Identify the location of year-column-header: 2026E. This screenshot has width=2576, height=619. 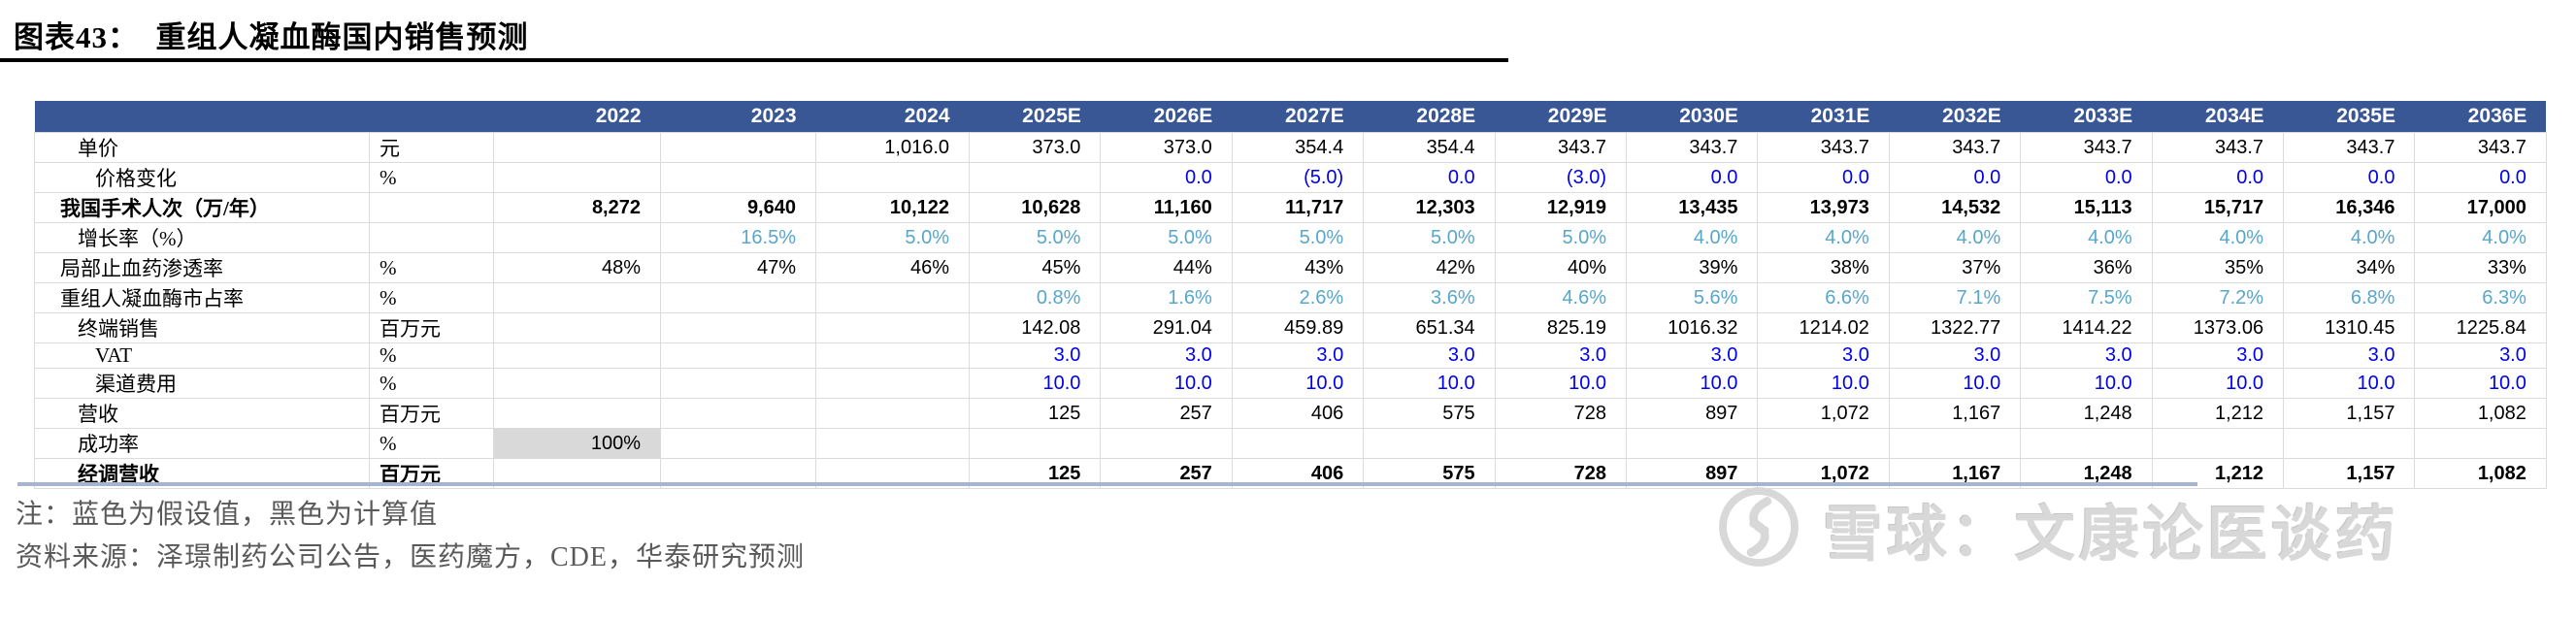
(1166, 117).